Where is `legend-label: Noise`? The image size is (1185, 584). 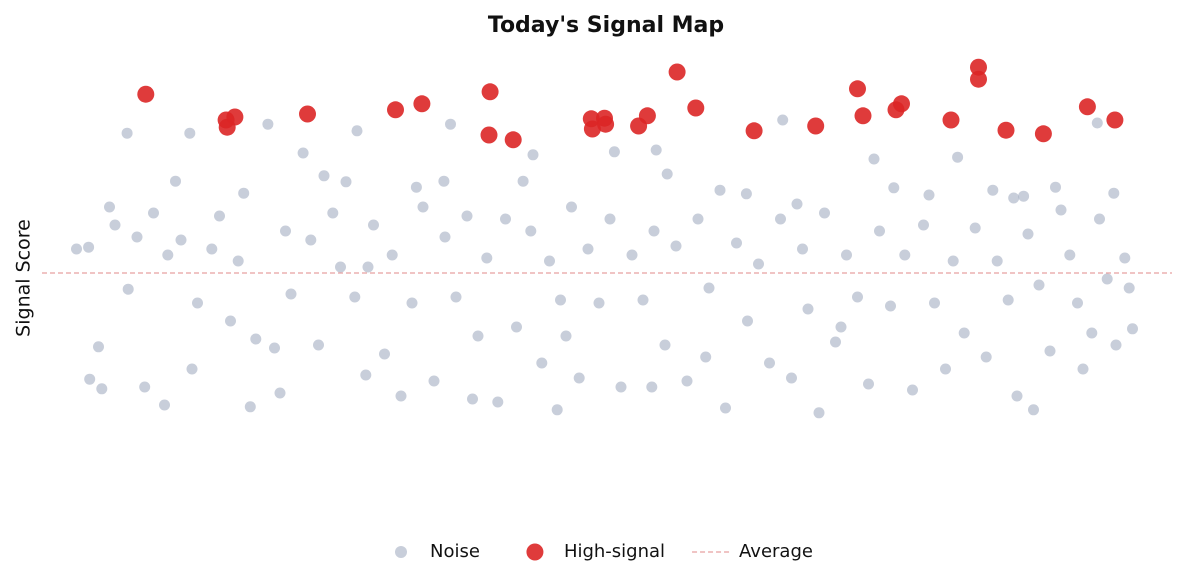
legend-label: Noise is located at coordinates (455, 551).